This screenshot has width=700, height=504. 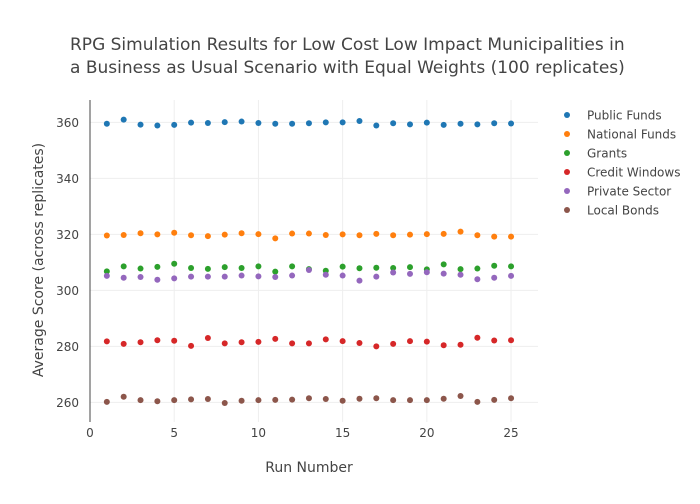 I want to click on legend-label: Credit Windows, so click(x=633, y=173).